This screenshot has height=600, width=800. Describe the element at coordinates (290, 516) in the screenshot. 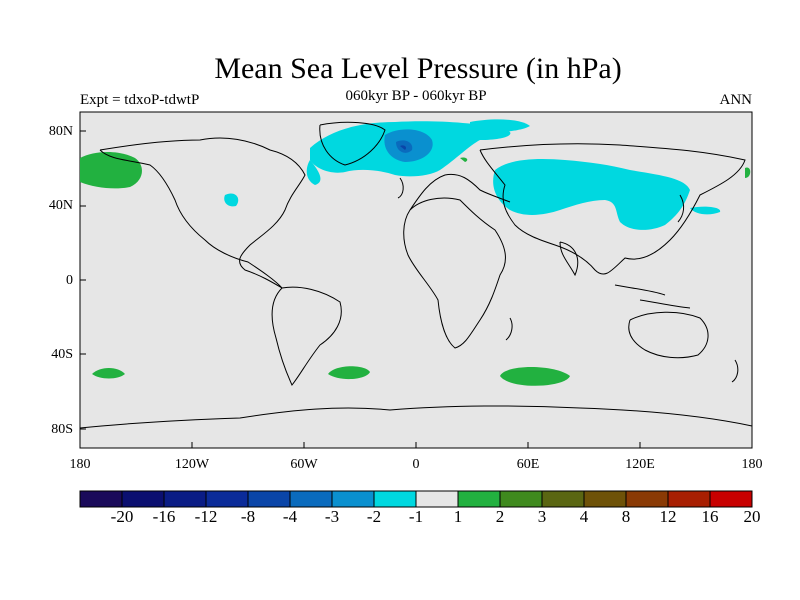

I see `colorbar-label: -4` at that location.